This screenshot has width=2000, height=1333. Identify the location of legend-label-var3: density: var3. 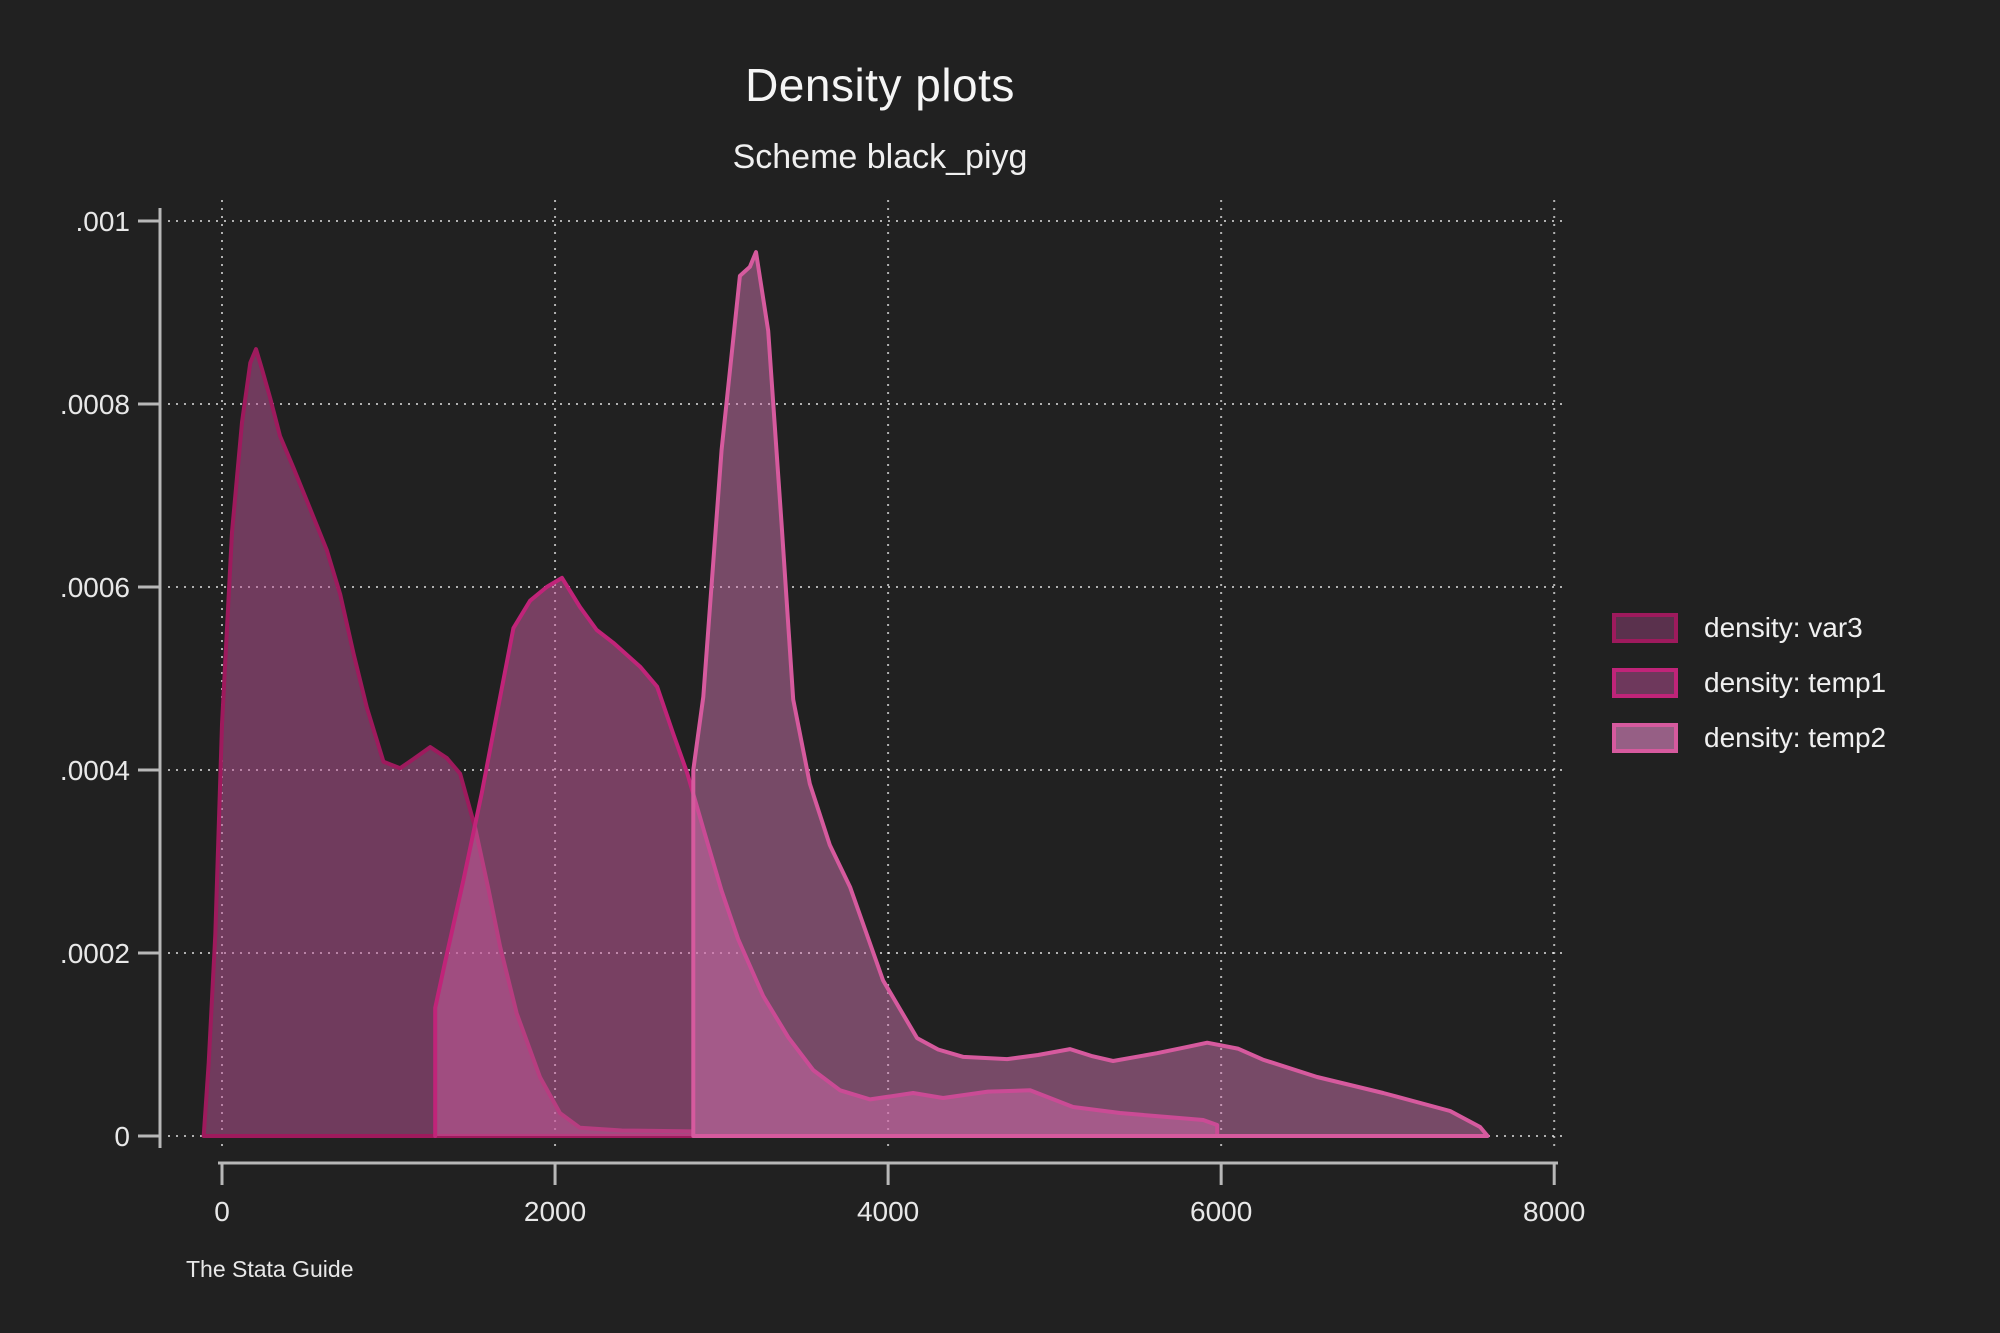
(1783, 627).